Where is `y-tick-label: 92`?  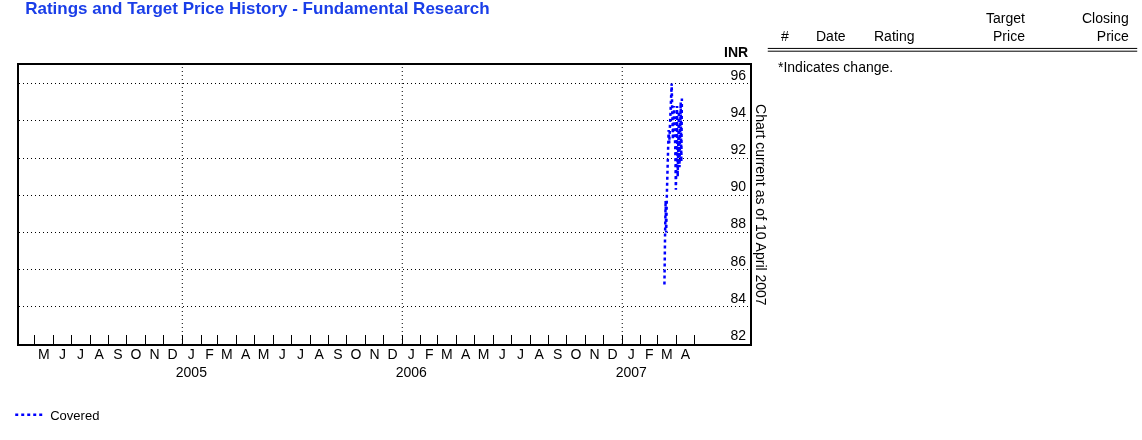
y-tick-label: 92 is located at coordinates (738, 148).